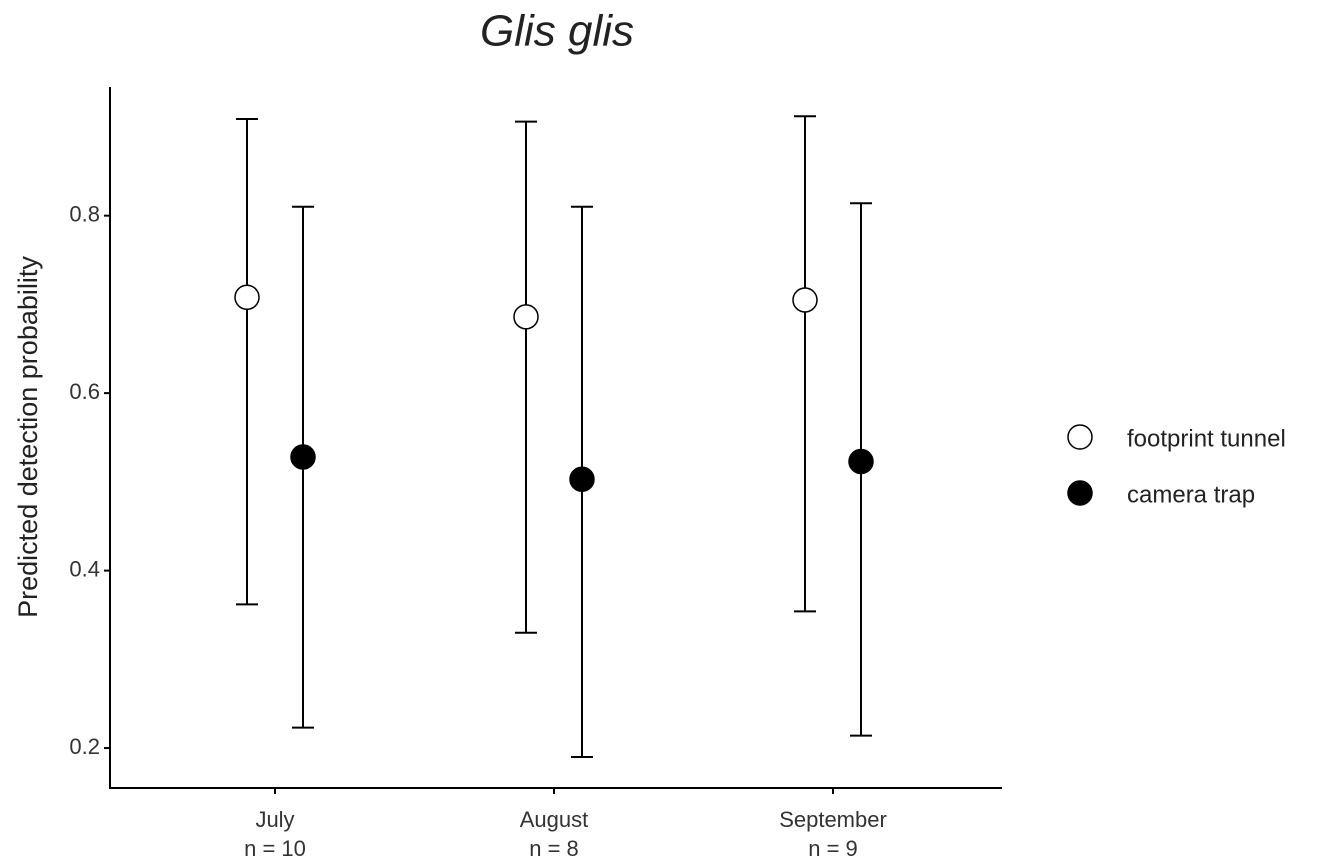 Image resolution: width=1336 pixels, height=864 pixels. Describe the element at coordinates (275, 848) in the screenshot. I see `x-tick-sublabel: n = 10` at that location.